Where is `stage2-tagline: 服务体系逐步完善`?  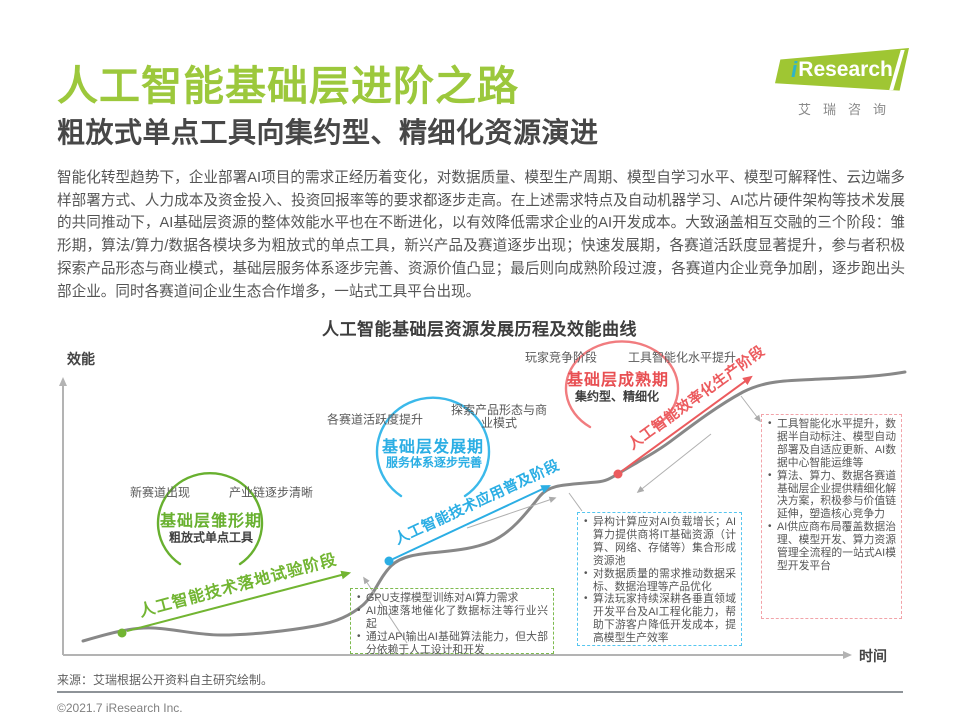 stage2-tagline: 服务体系逐步完善 is located at coordinates (434, 462).